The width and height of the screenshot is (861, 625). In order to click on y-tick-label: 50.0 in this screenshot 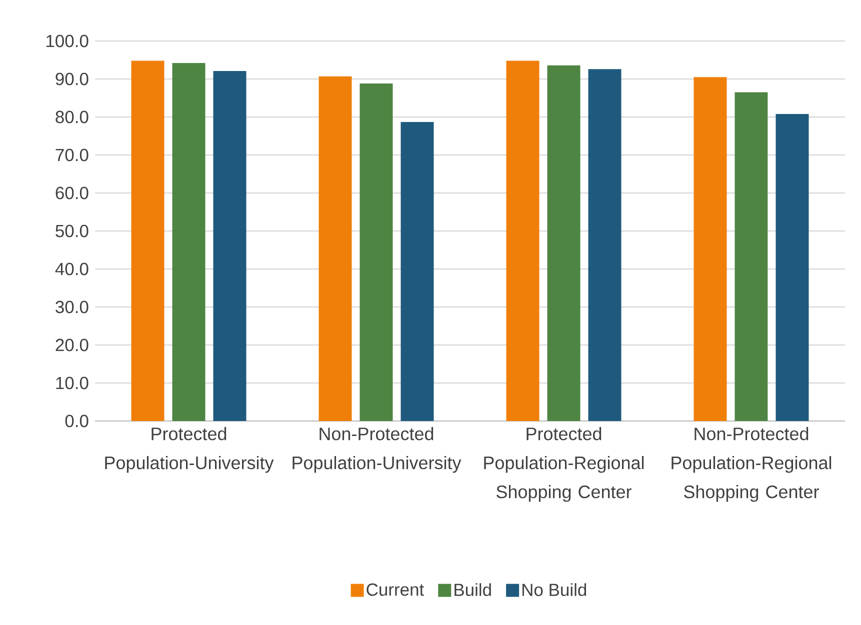, I will do `click(72, 231)`.